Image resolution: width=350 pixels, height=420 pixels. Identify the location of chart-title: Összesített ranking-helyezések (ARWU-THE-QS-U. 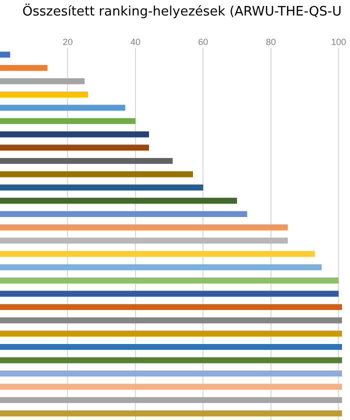
(182, 11).